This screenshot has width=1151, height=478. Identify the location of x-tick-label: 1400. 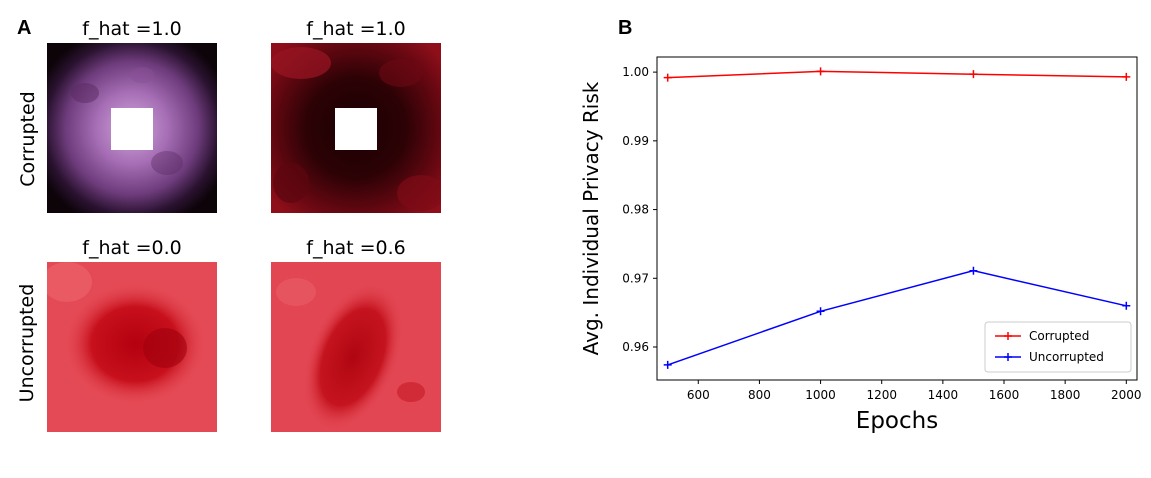
(943, 395).